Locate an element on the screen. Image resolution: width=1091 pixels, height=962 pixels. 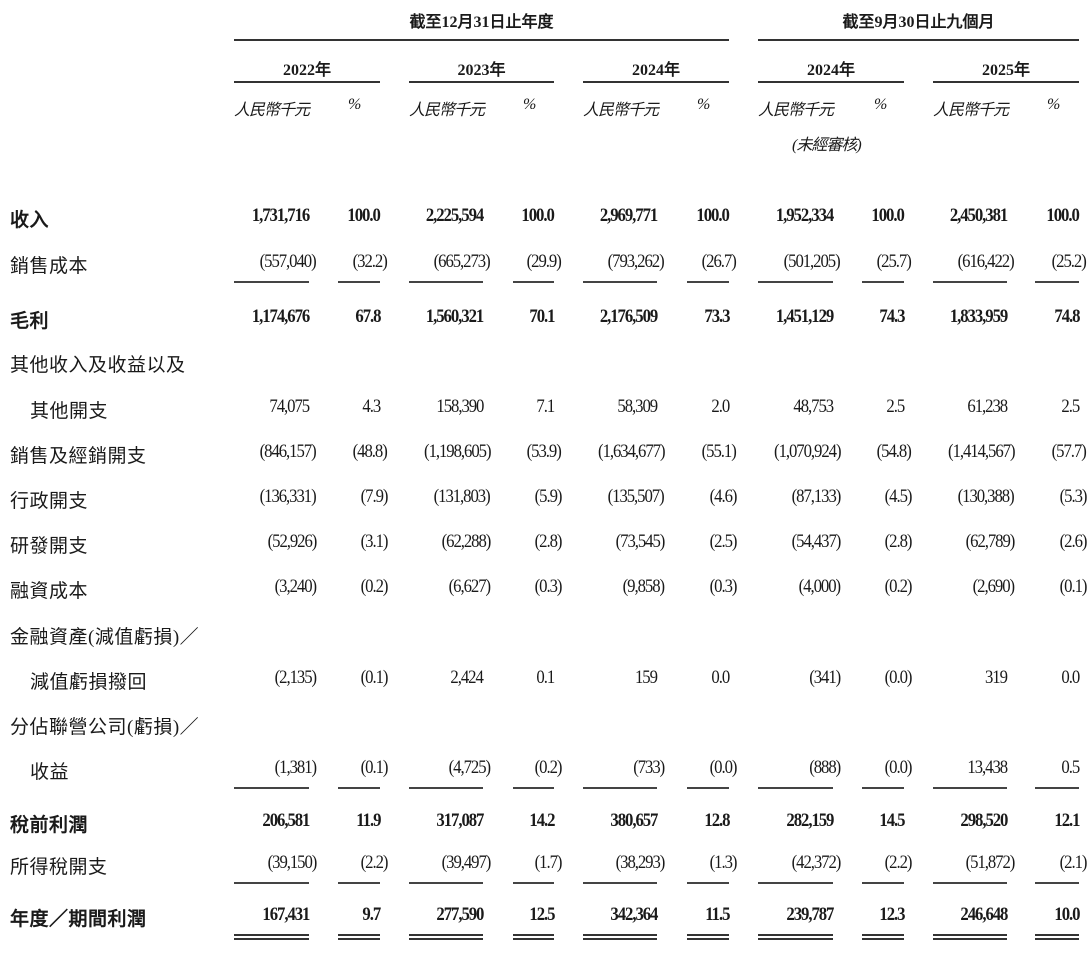
amount-cell: 277,590 is located at coordinates (460, 914).